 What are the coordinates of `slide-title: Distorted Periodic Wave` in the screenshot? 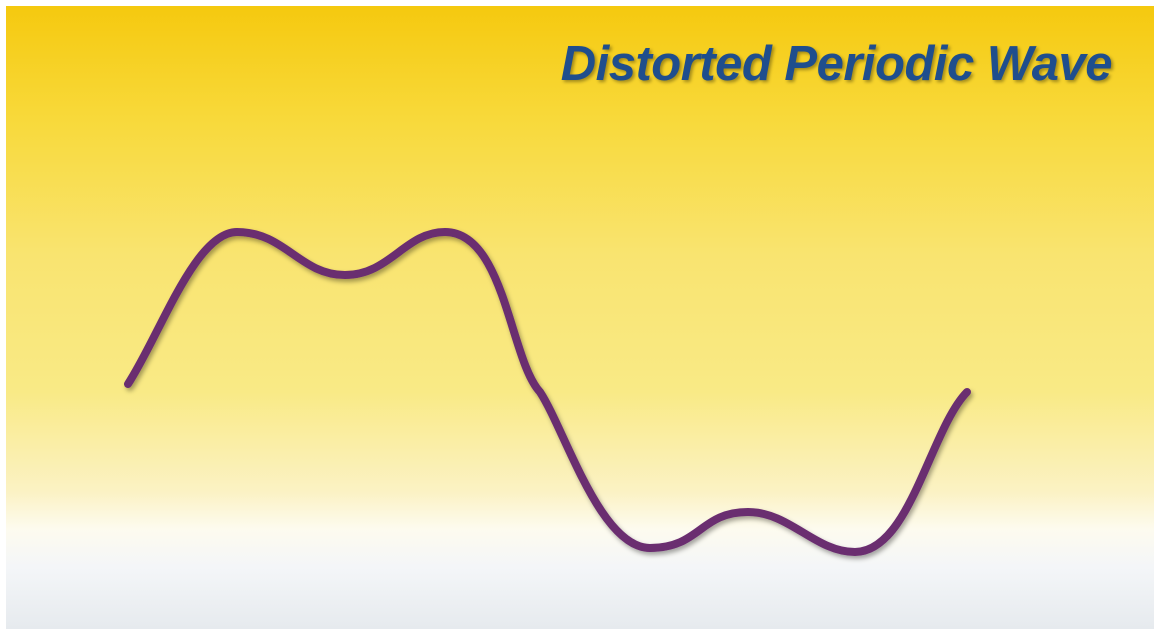 It's located at (836, 64).